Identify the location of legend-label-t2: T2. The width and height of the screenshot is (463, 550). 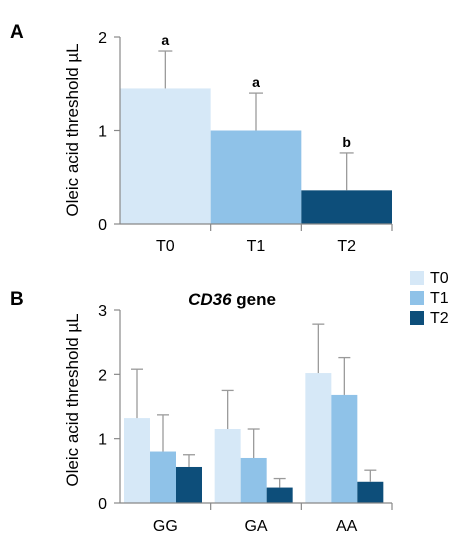
(439, 318).